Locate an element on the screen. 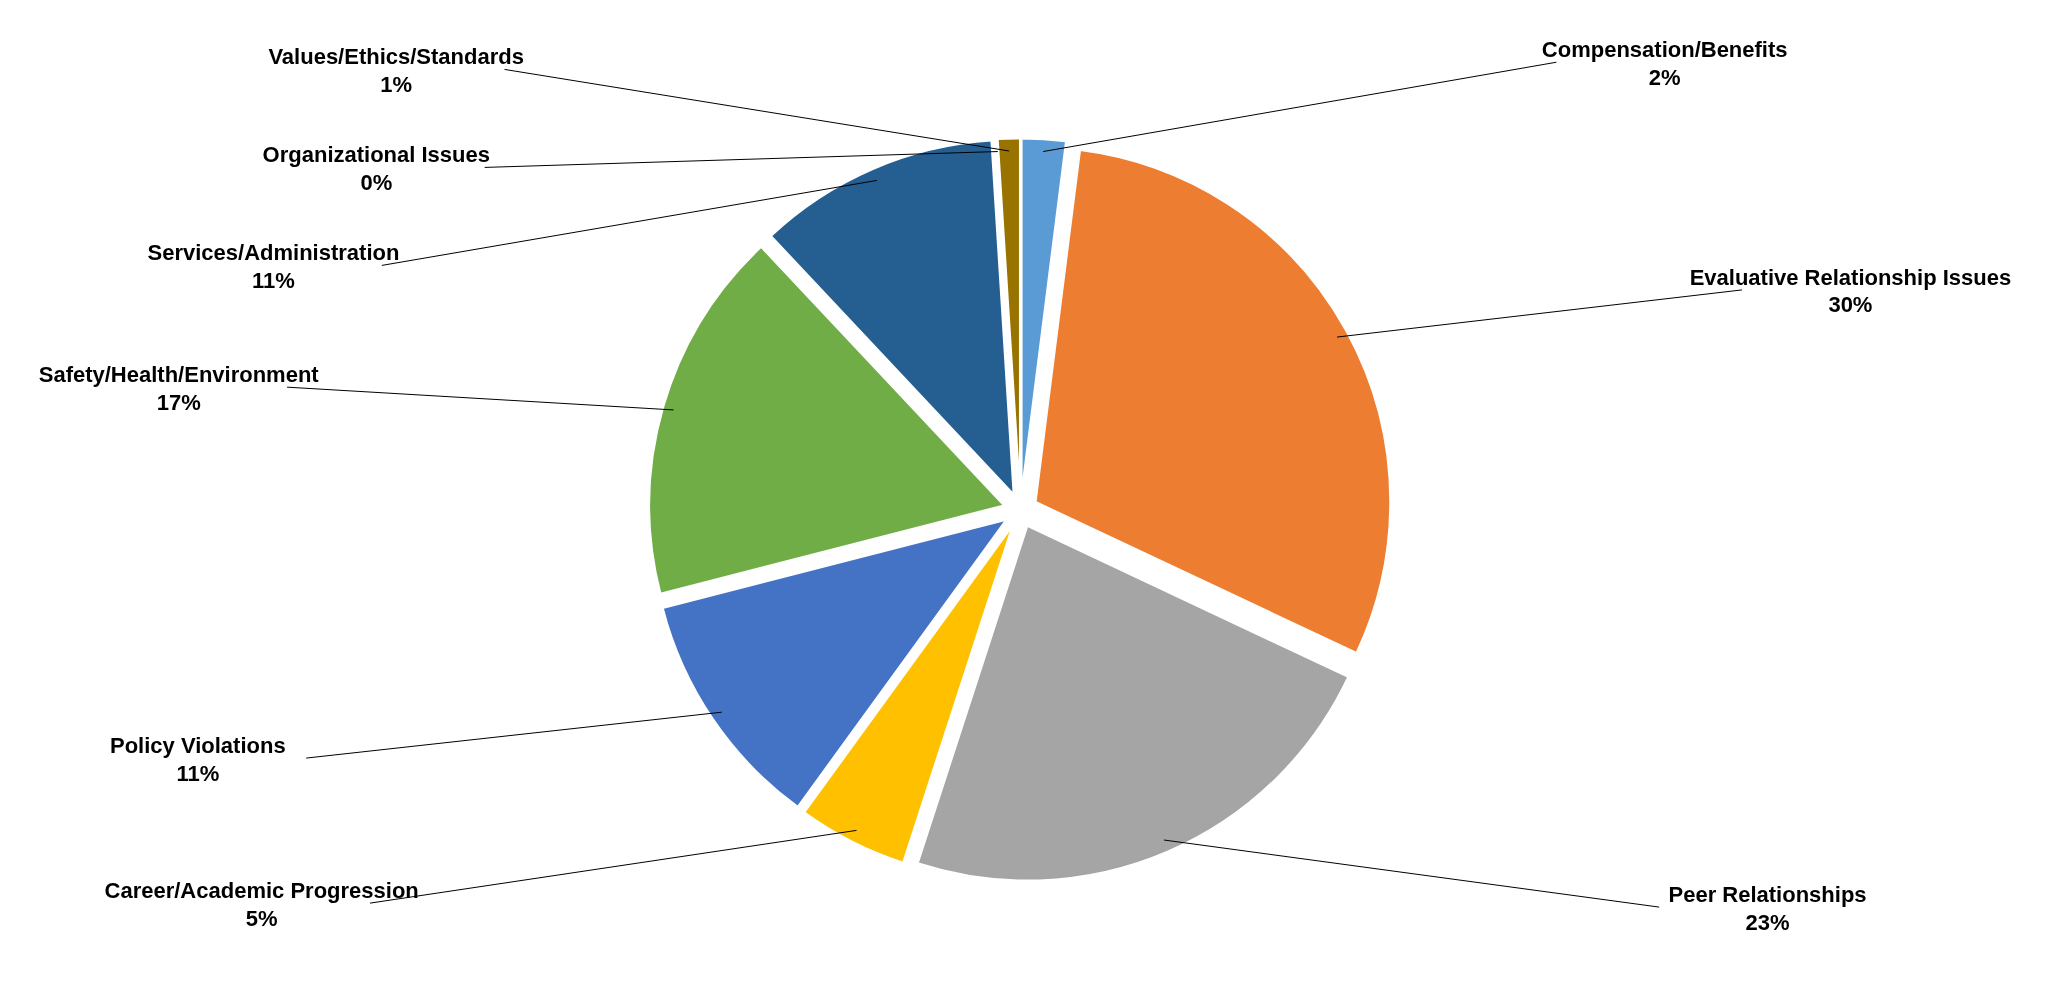  data-label: 5% is located at coordinates (261, 918).